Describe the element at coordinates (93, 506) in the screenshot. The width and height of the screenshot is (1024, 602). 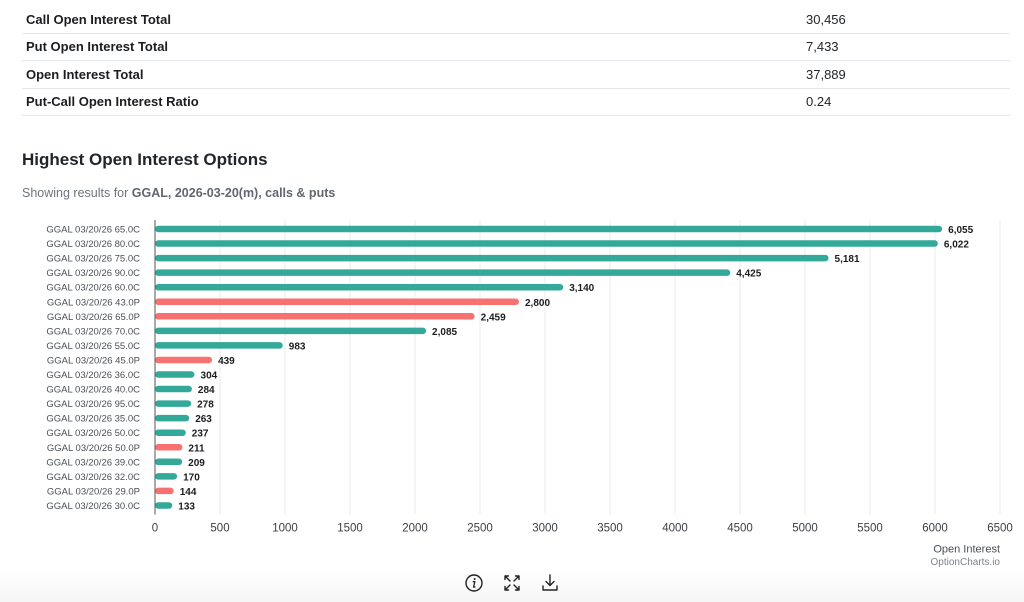
I see `category-label: GGAL 03/20/26 30.0C` at that location.